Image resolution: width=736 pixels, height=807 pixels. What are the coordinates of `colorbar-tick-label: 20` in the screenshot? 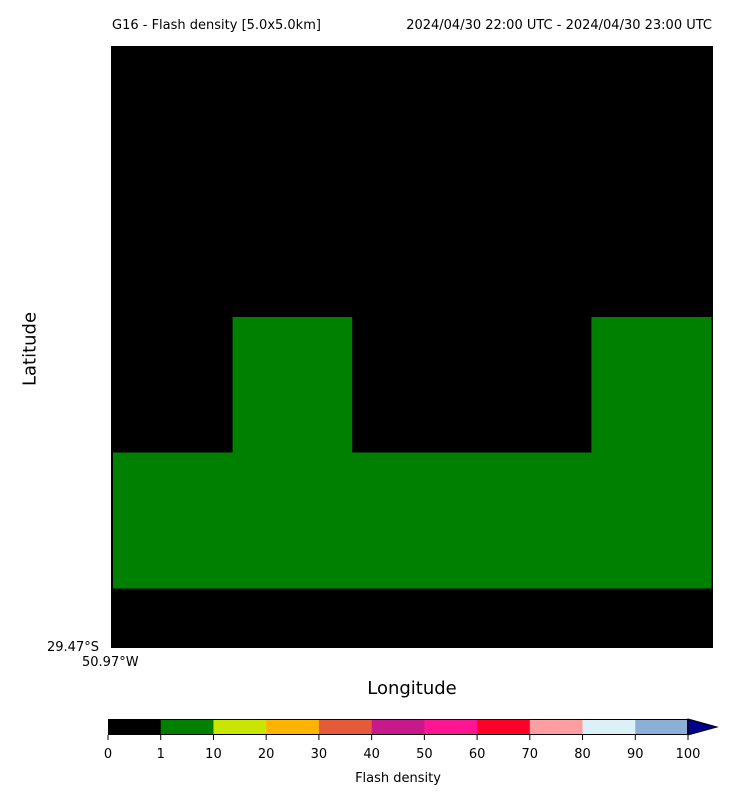 It's located at (266, 754).